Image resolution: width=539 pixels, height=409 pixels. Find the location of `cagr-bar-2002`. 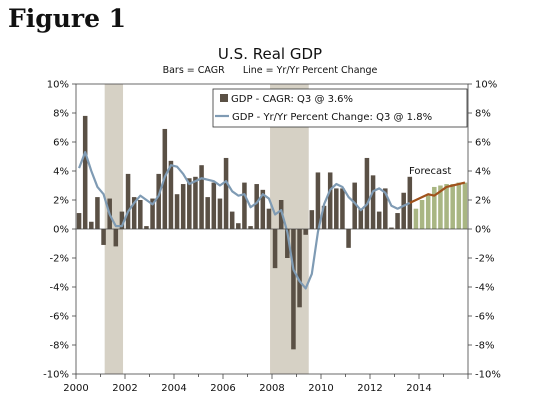

cagr-bar-2002 is located at coordinates (128, 201).